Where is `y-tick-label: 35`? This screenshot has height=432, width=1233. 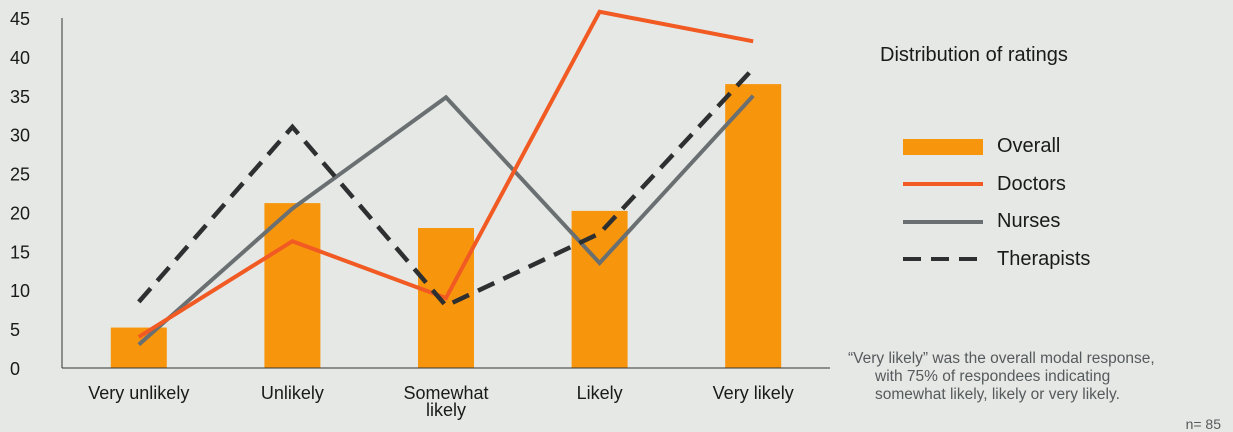
y-tick-label: 35 is located at coordinates (20, 97).